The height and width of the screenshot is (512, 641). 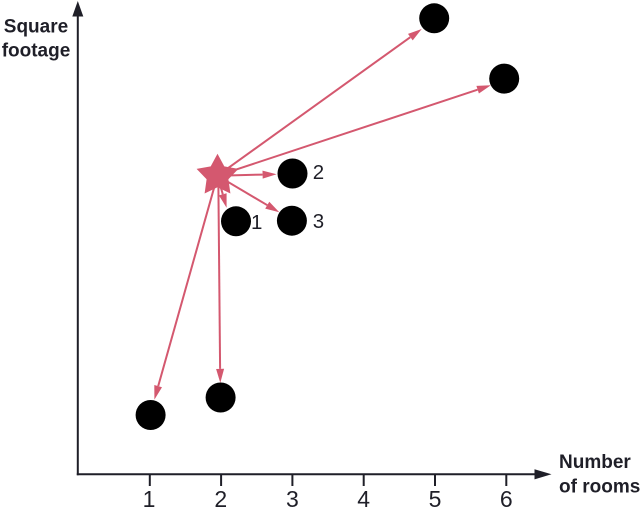 What do you see at coordinates (363, 499) in the screenshot?
I see `svg-text: 4` at bounding box center [363, 499].